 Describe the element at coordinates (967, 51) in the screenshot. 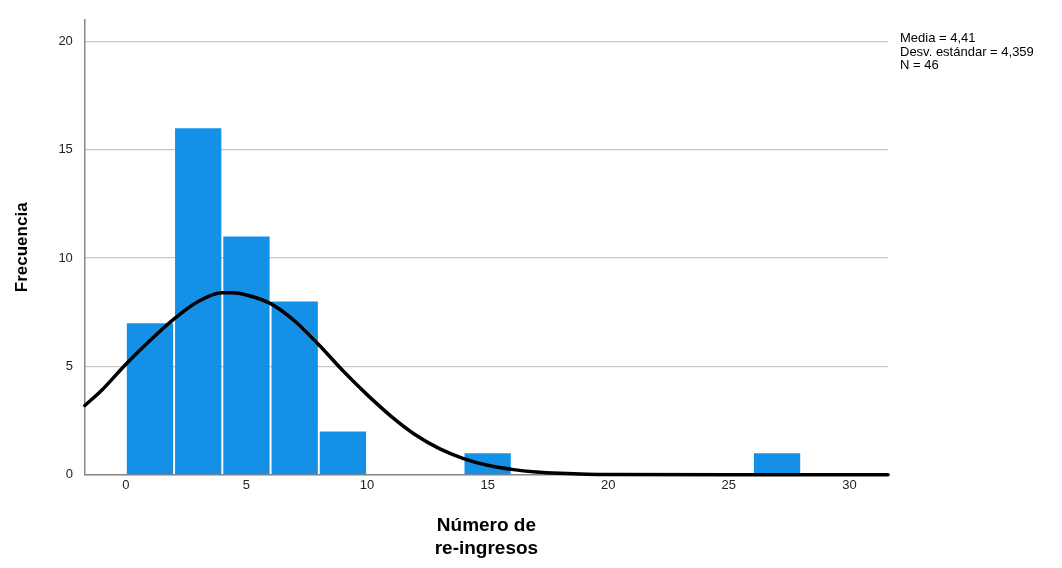

I see `text: Desv. estándar = 4,359` at that location.